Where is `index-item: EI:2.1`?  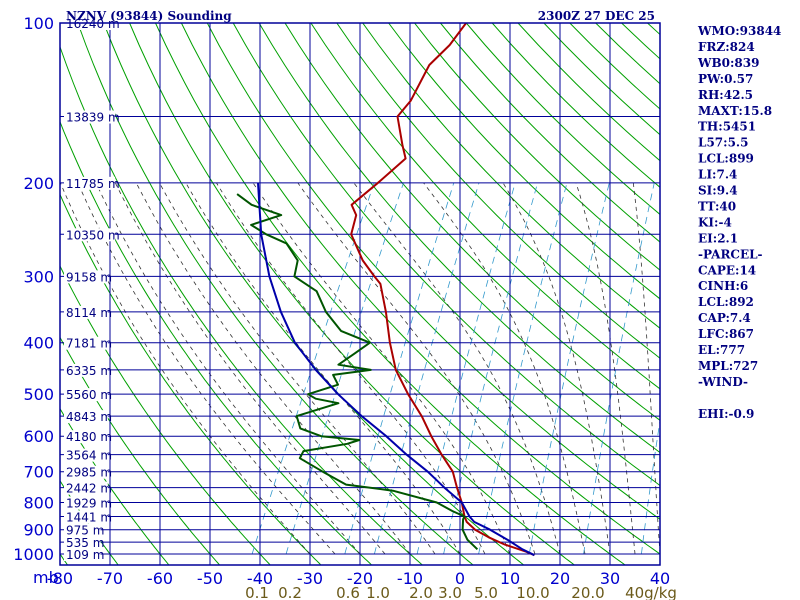 index-item: EI:2.1 is located at coordinates (718, 238).